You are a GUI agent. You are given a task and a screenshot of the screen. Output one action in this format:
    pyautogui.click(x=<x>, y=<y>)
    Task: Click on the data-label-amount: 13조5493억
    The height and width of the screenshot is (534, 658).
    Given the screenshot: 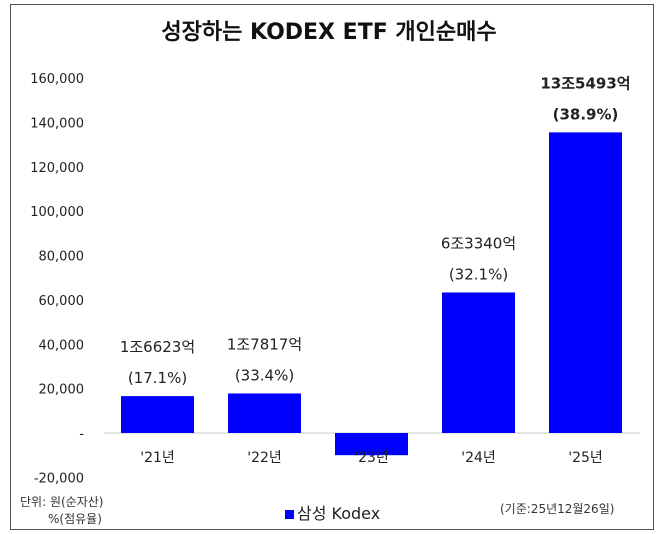 What is the action you would take?
    pyautogui.click(x=585, y=83)
    